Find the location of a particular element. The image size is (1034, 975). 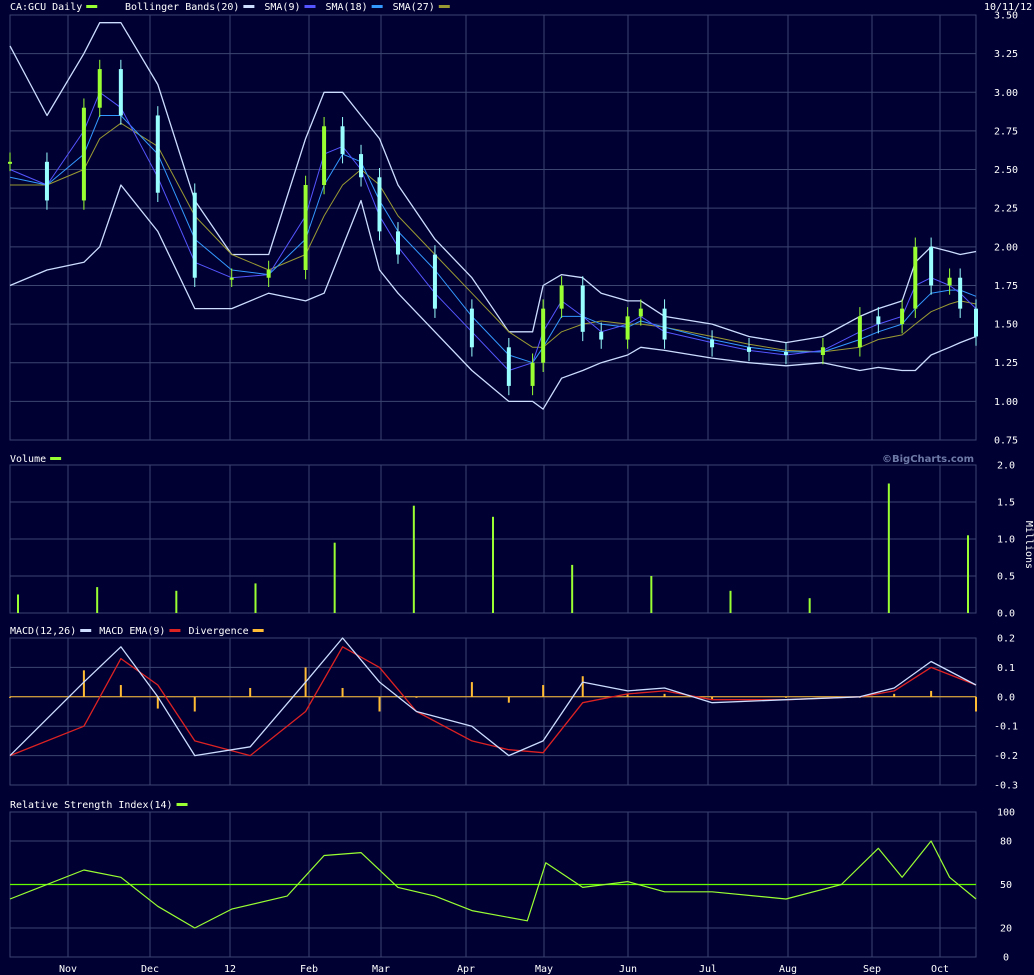

legend-label: SMA(18) is located at coordinates (347, 7).